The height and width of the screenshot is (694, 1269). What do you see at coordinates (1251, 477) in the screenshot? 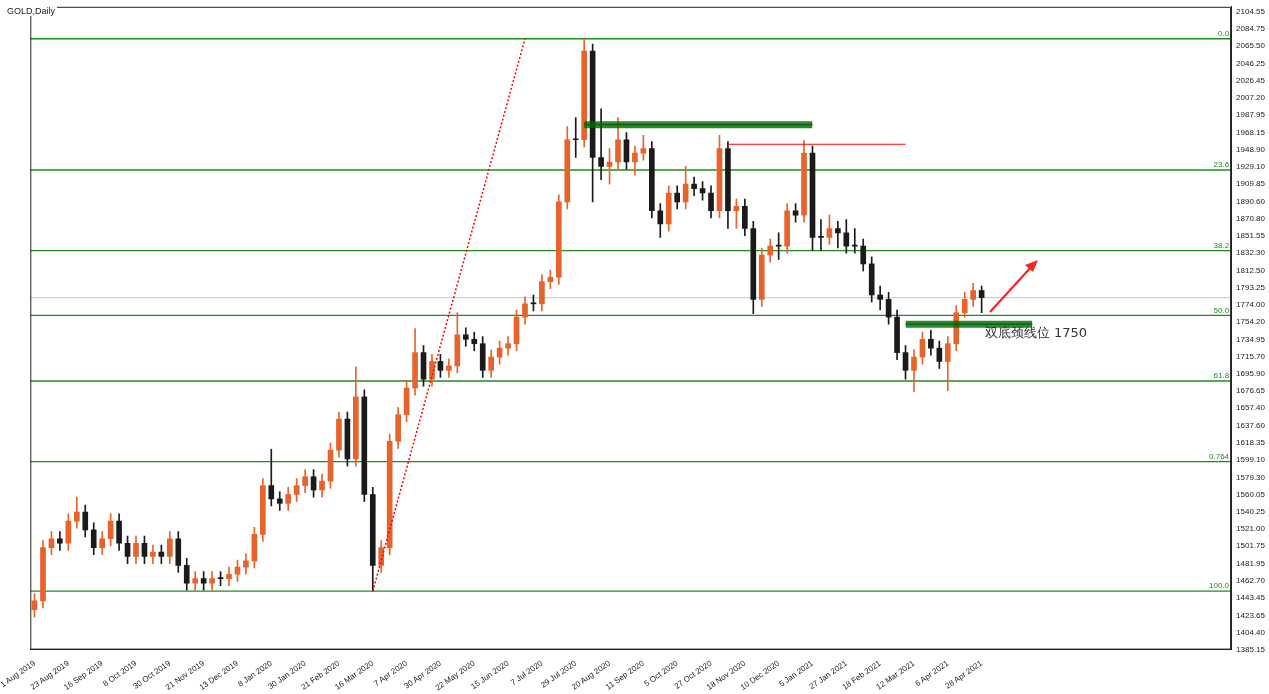
I see `y-tick-label: 1579.30` at bounding box center [1251, 477].